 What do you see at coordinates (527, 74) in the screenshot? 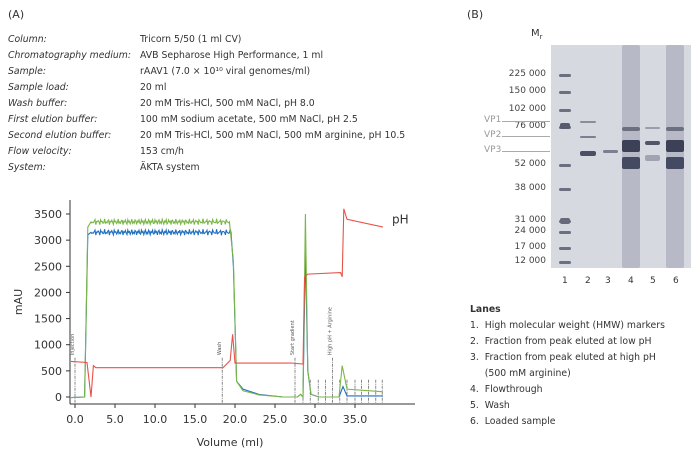
I see `mw-marker-label: 225 000` at bounding box center [527, 74].